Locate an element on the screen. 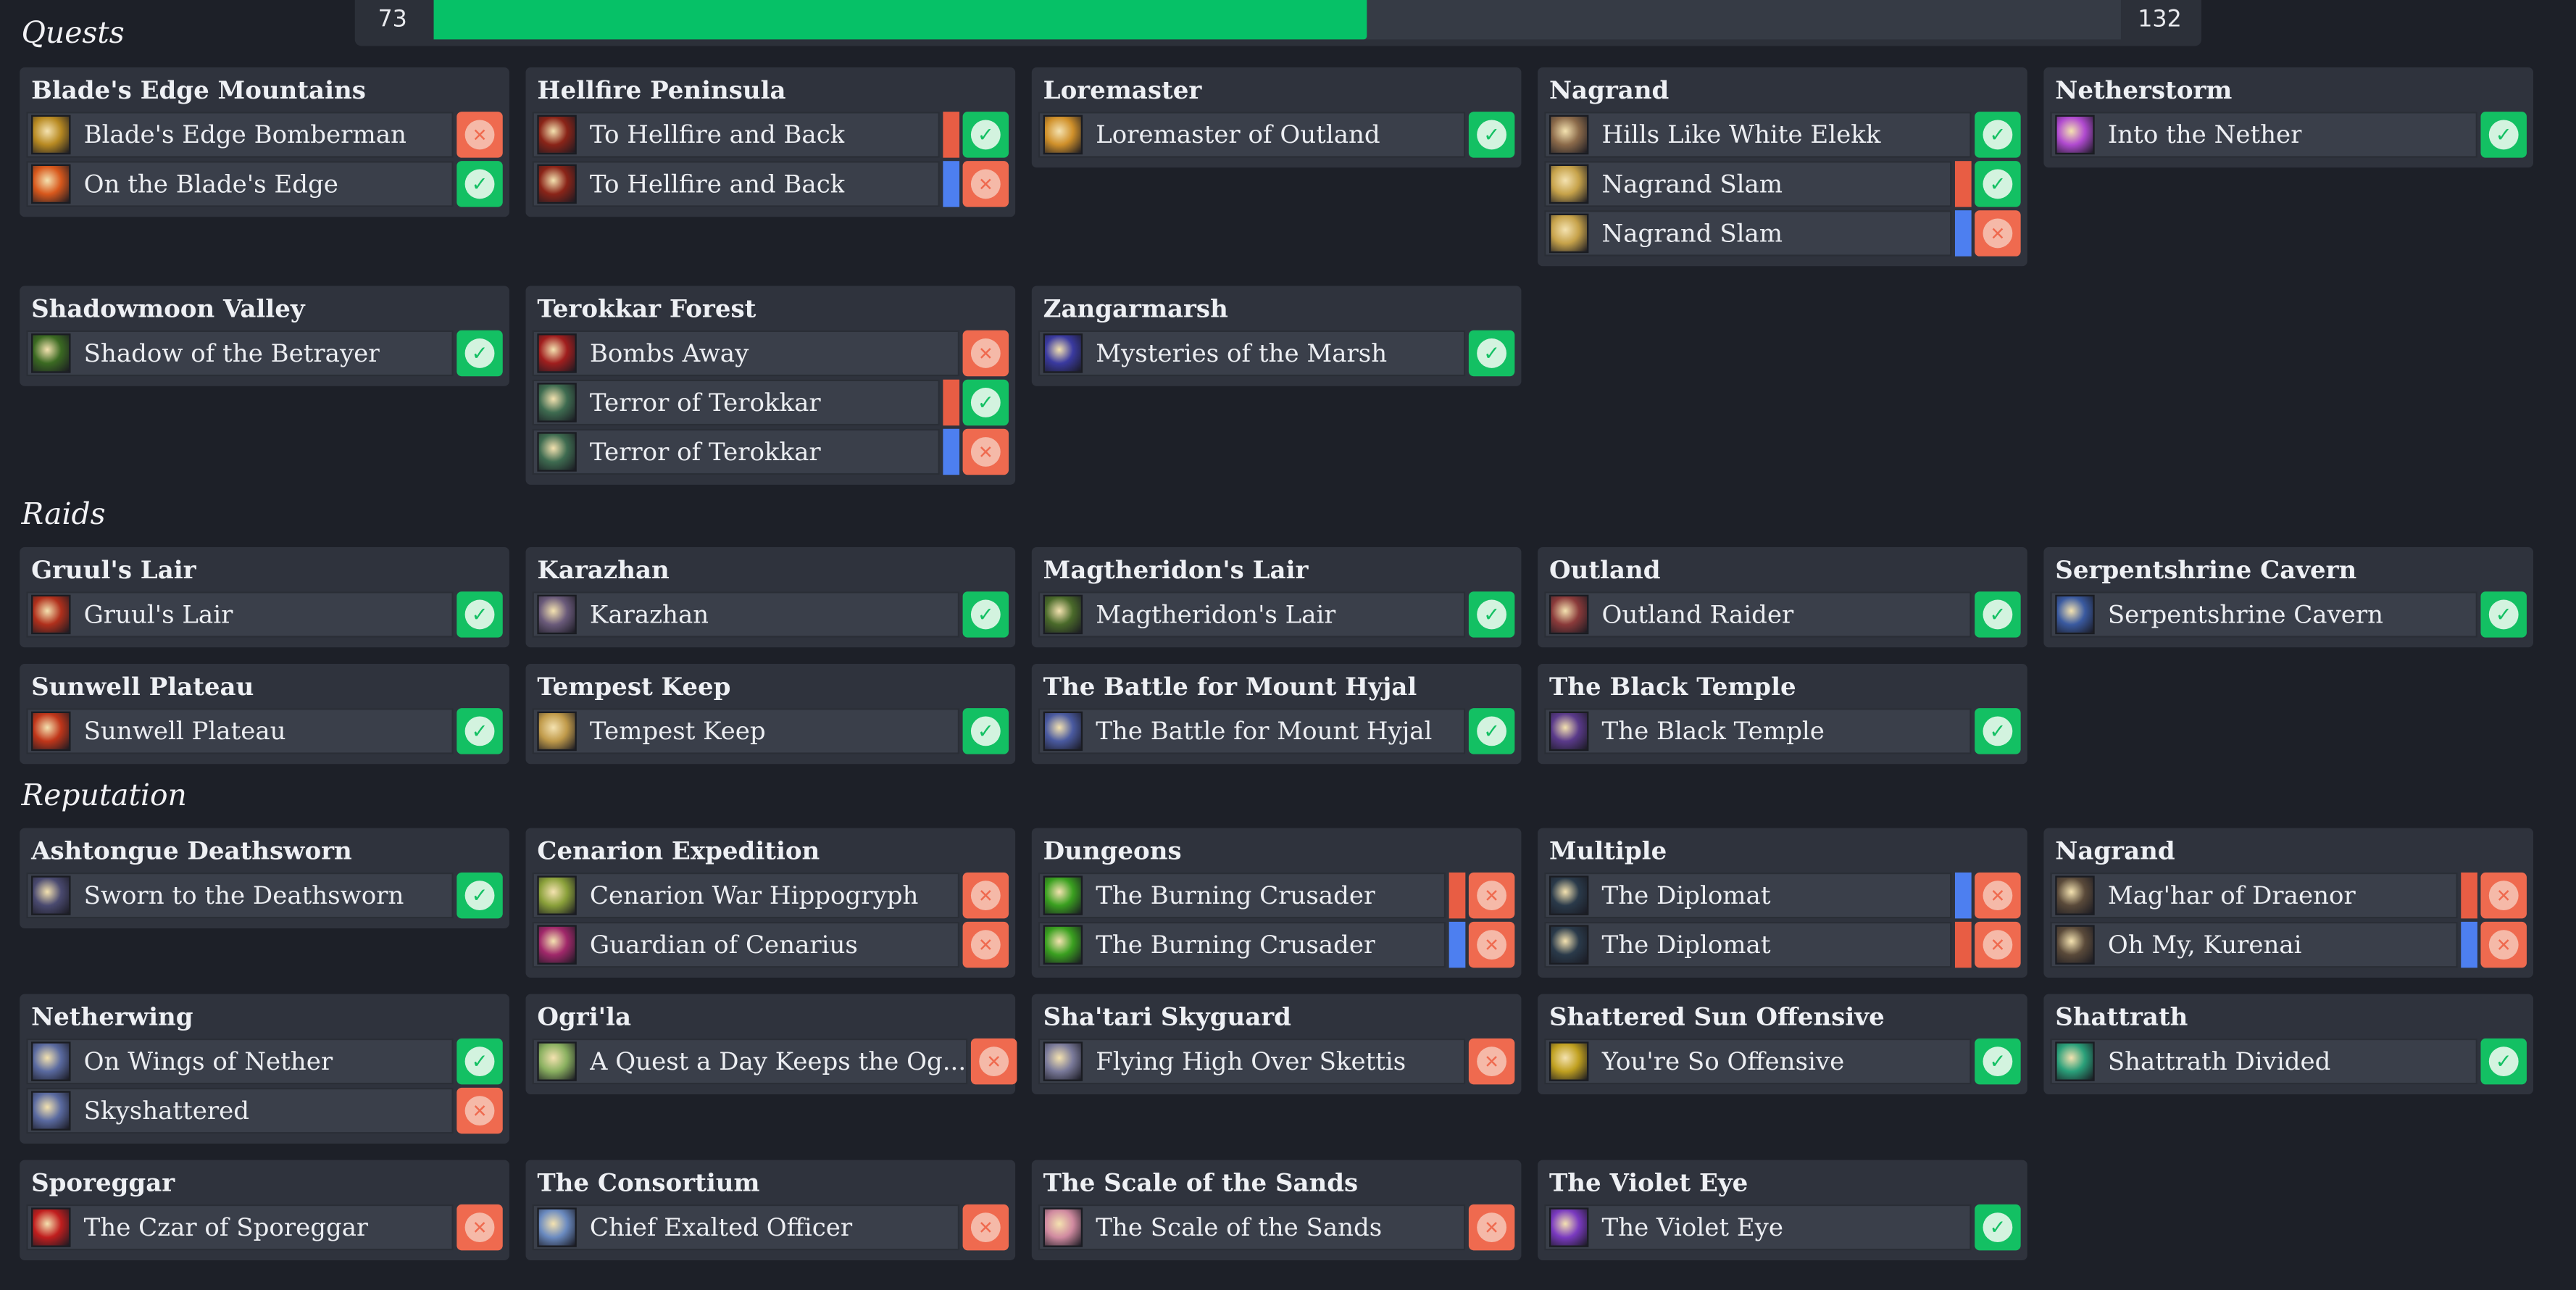 Image resolution: width=2576 pixels, height=1290 pixels. achievement-row: Oh My, Kurenai ✕ is located at coordinates (2288, 945).